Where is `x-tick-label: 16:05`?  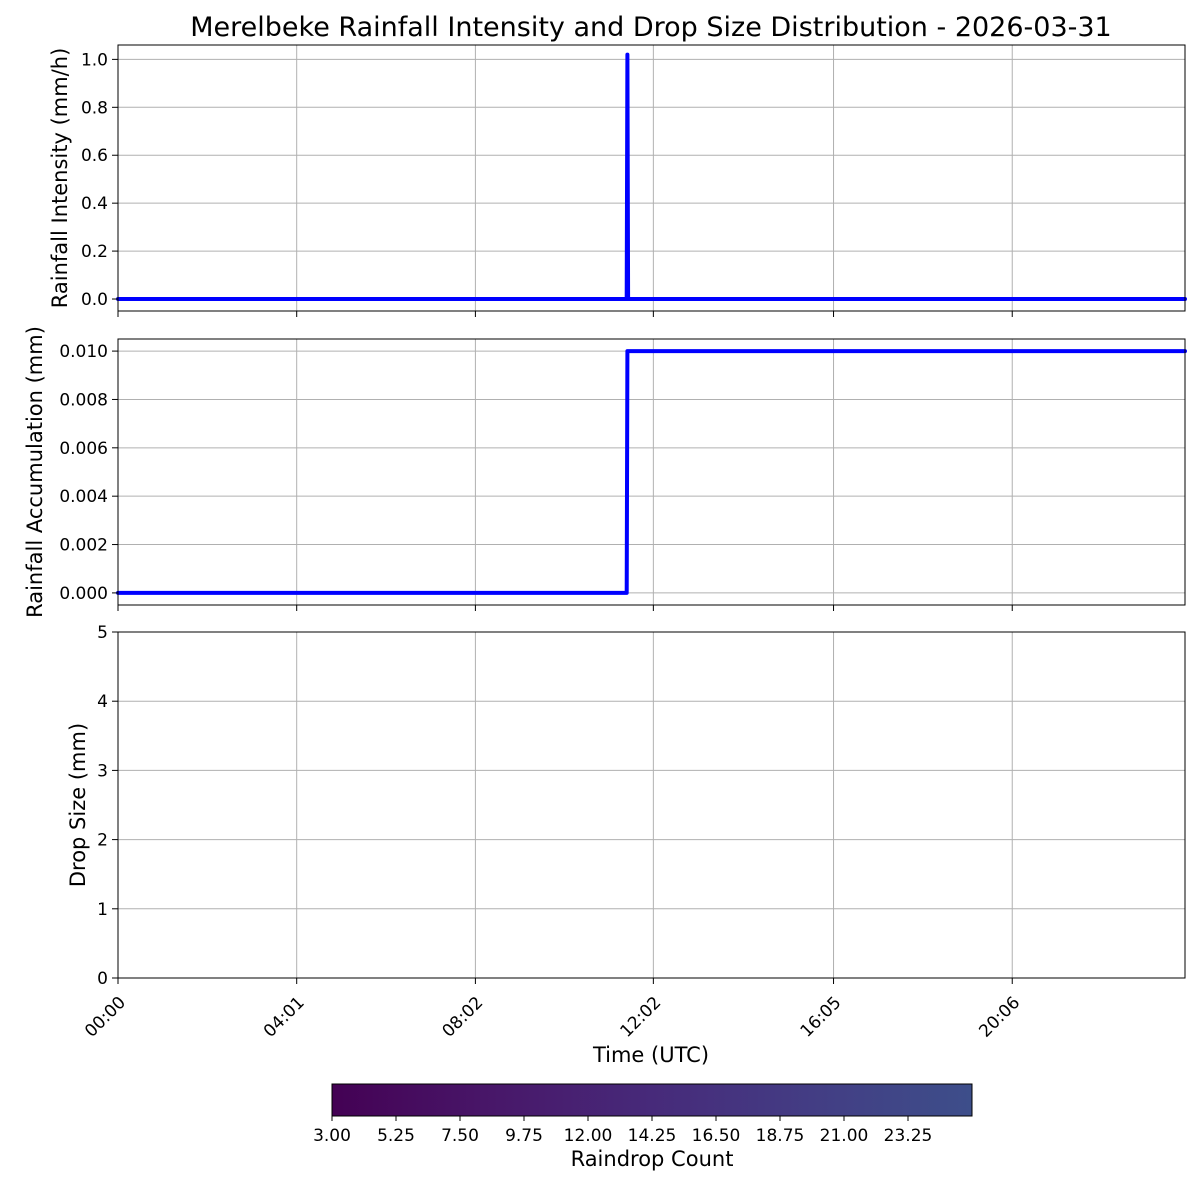 x-tick-label: 16:05 is located at coordinates (821, 1017).